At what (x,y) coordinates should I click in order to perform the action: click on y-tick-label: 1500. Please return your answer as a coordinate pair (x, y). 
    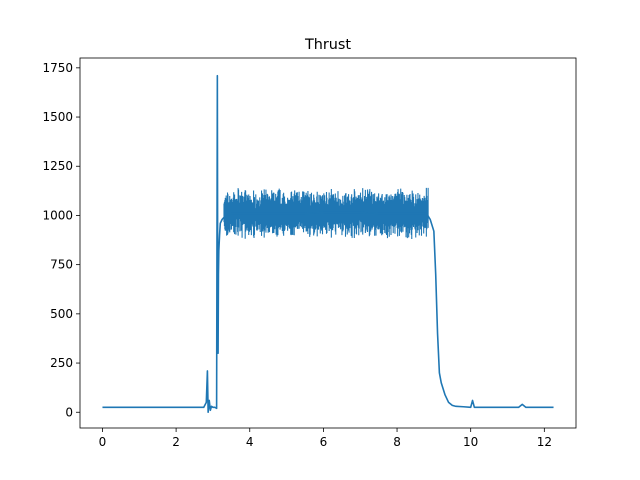
    Looking at the image, I should click on (57, 117).